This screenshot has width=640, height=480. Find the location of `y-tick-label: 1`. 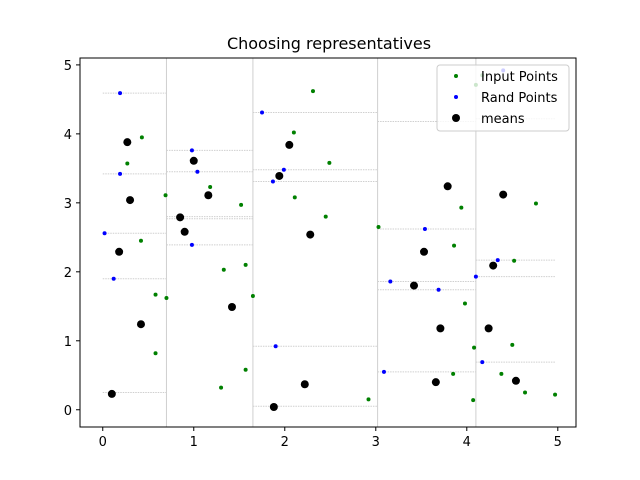

y-tick-label: 1 is located at coordinates (68, 342).